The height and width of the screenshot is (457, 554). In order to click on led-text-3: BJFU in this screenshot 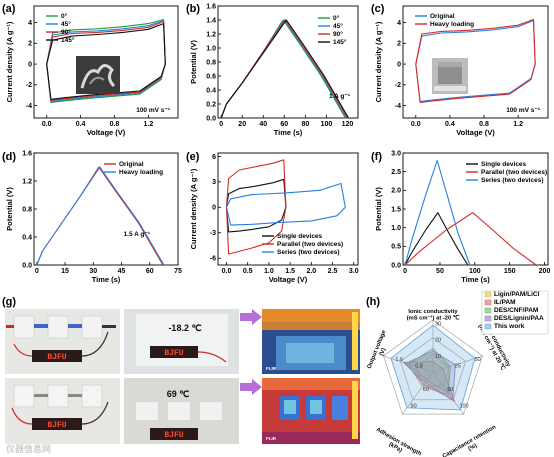, I will do `click(56, 425)`.